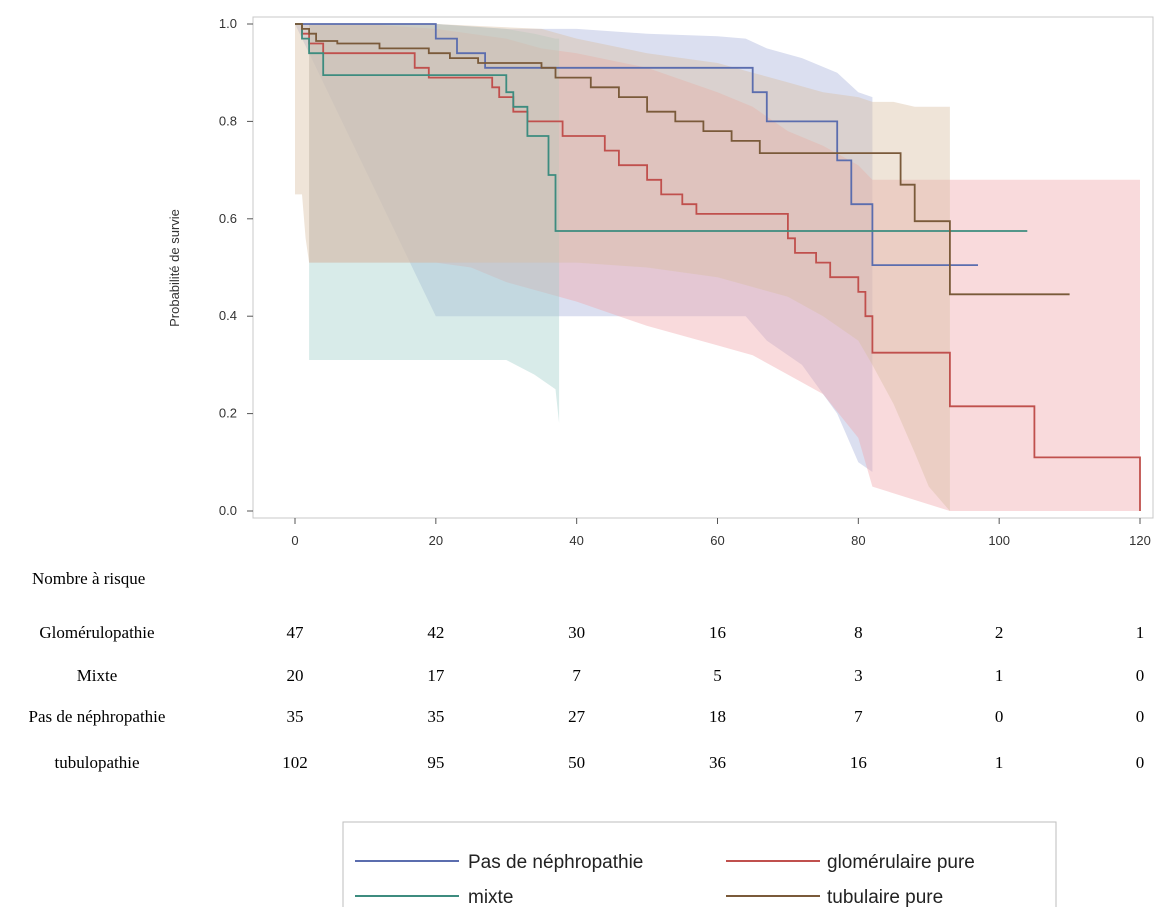 The height and width of the screenshot is (907, 1168). I want to click on risk-value: 20, so click(295, 675).